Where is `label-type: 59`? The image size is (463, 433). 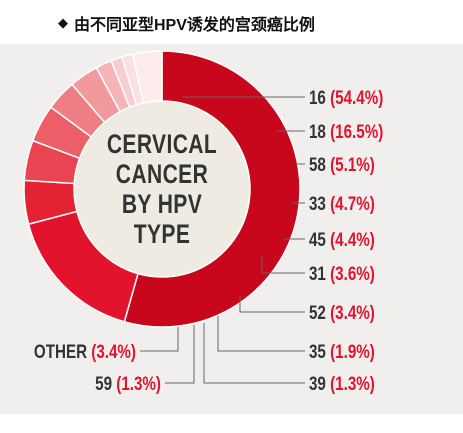
label-type: 59 is located at coordinates (105, 383).